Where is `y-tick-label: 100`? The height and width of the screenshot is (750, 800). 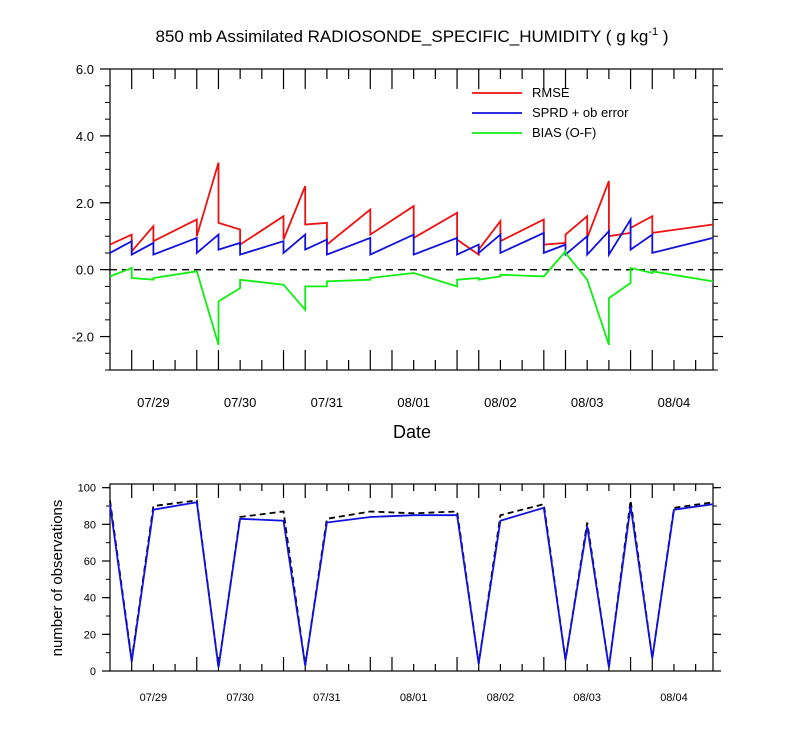
y-tick-label: 100 is located at coordinates (87, 489).